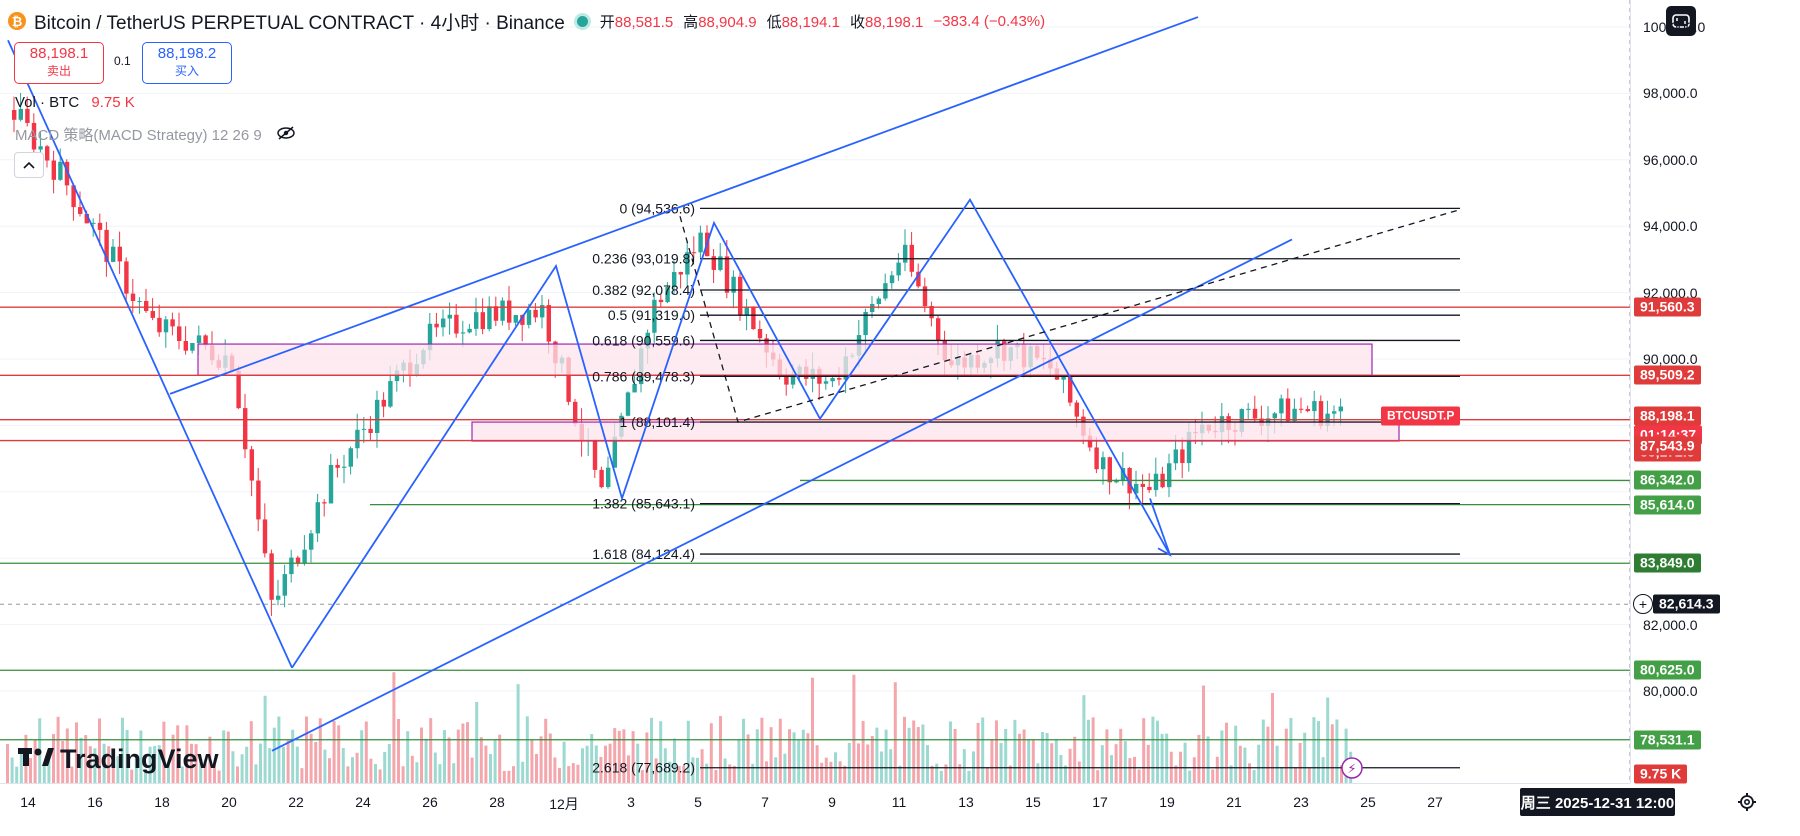 This screenshot has width=1800, height=836. I want to click on price-tick: 92,000.0, so click(1670, 292).